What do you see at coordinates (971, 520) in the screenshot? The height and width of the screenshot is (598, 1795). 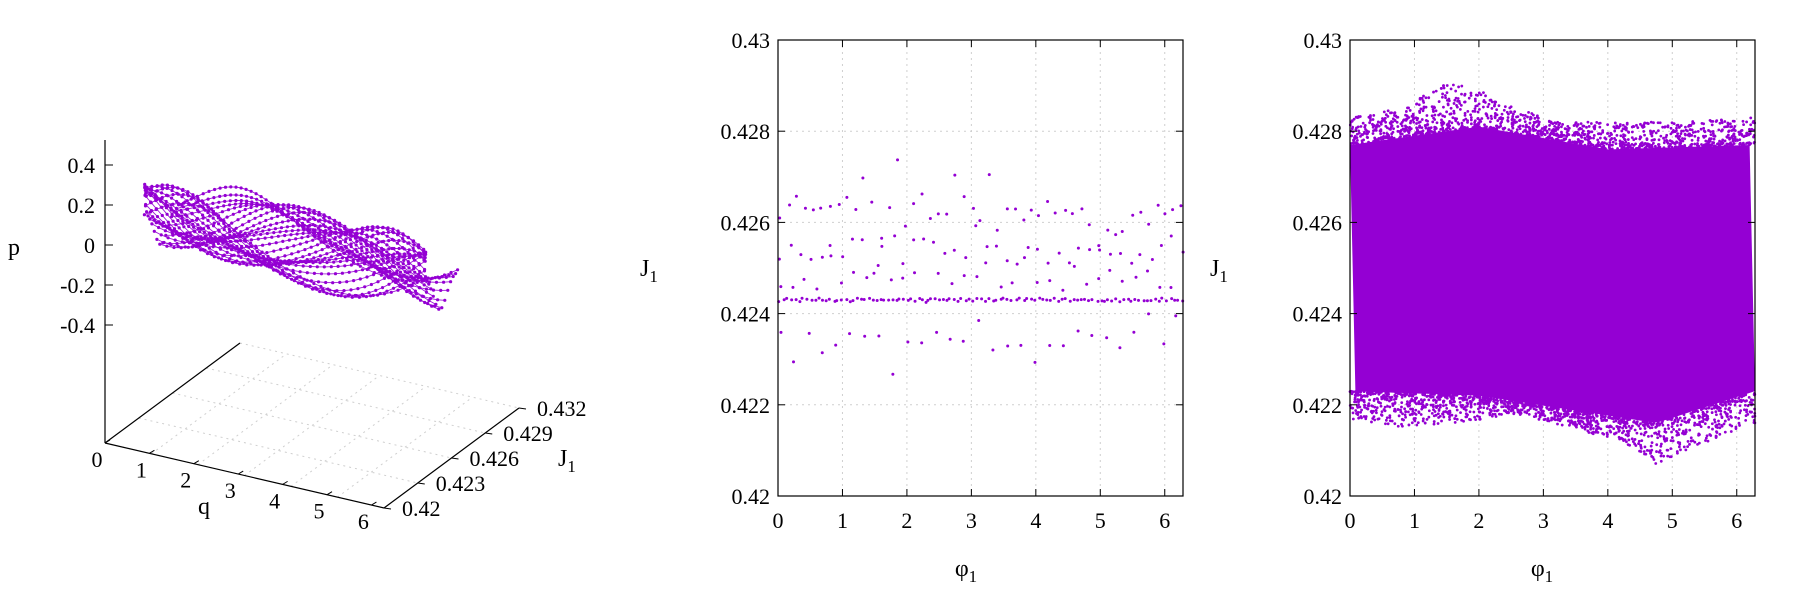 I see `p2-x-tick-label: 3` at bounding box center [971, 520].